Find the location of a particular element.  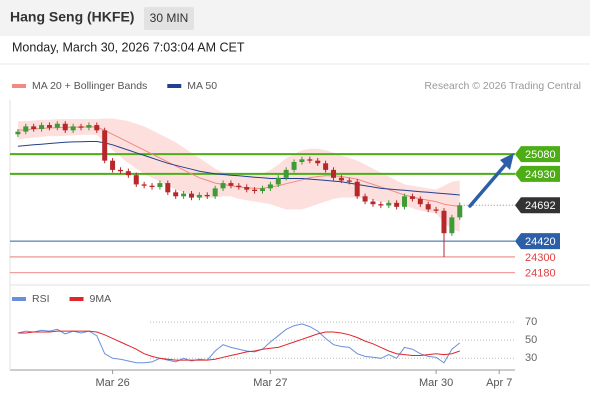

x-tick-label: Mar 30 is located at coordinates (436, 383).